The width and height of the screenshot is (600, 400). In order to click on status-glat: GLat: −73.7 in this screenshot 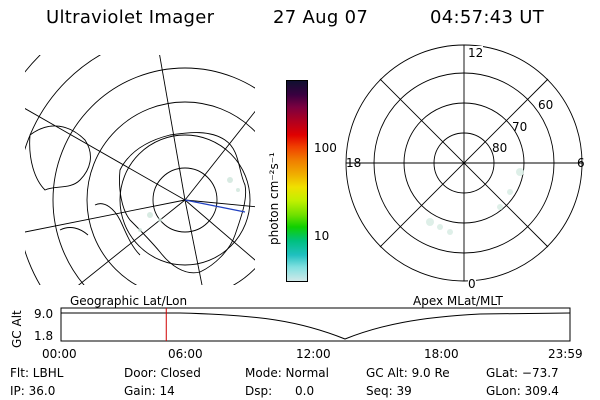, I will do `click(522, 373)`.